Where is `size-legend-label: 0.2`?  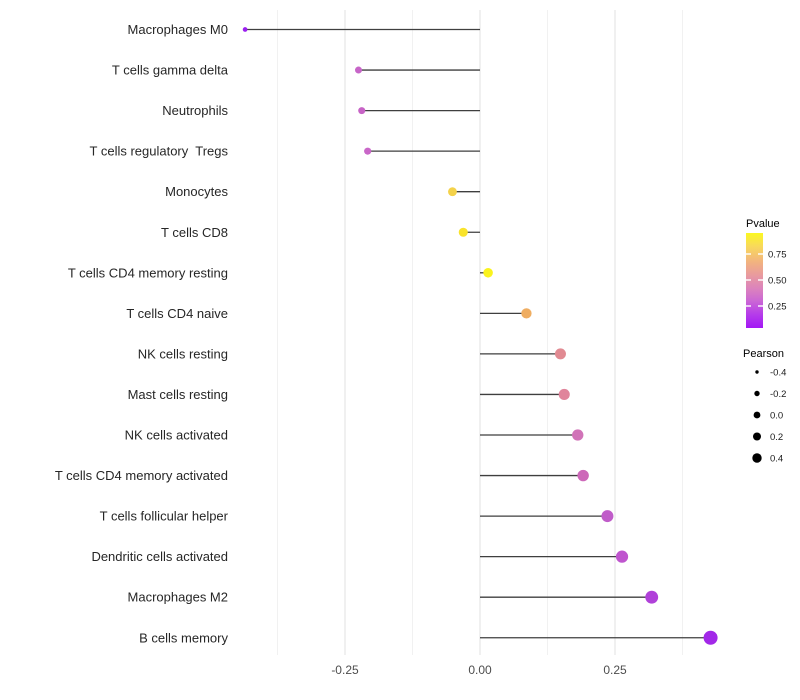
size-legend-label: 0.2 is located at coordinates (776, 437).